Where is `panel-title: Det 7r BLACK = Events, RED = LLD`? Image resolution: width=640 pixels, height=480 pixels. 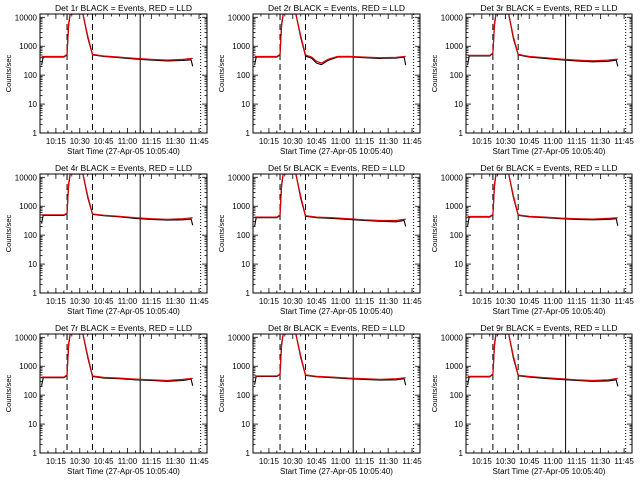 panel-title: Det 7r BLACK = Events, RED = LLD is located at coordinates (123, 328).